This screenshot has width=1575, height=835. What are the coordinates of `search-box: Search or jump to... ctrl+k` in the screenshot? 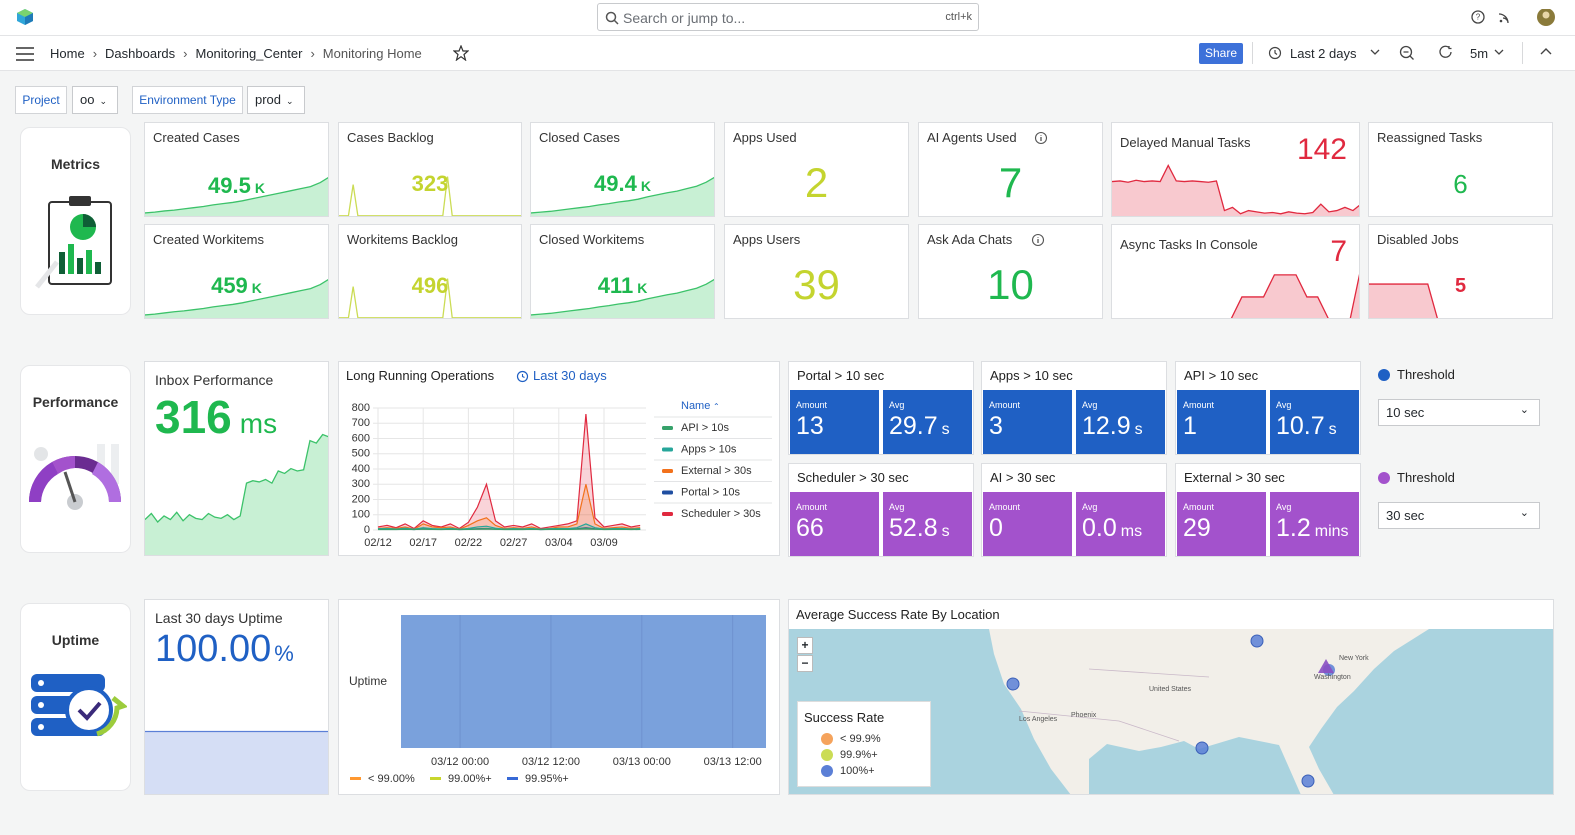 It's located at (788, 17).